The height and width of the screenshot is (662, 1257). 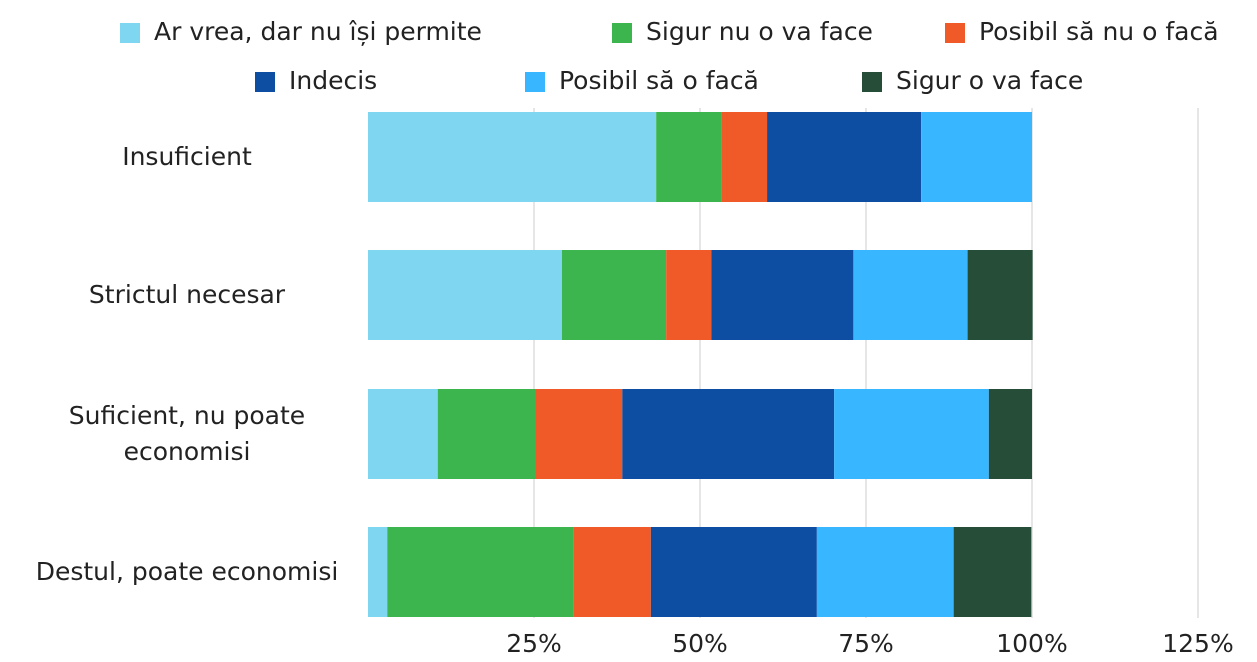 What do you see at coordinates (1197, 643) in the screenshot?
I see `x-tick-label: 125%` at bounding box center [1197, 643].